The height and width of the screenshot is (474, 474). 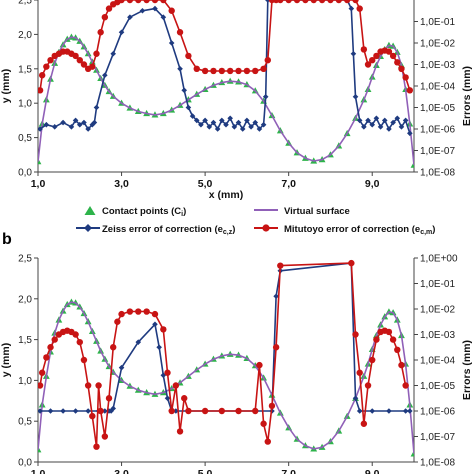 I want to click on b-ytick-label: 2,5, so click(x=25, y=259).